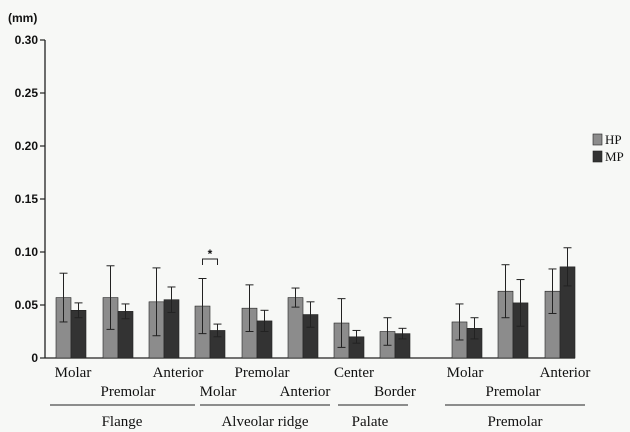 This screenshot has width=630, height=432. What do you see at coordinates (27, 199) in the screenshot?
I see `y-tick-label: 0.15` at bounding box center [27, 199].